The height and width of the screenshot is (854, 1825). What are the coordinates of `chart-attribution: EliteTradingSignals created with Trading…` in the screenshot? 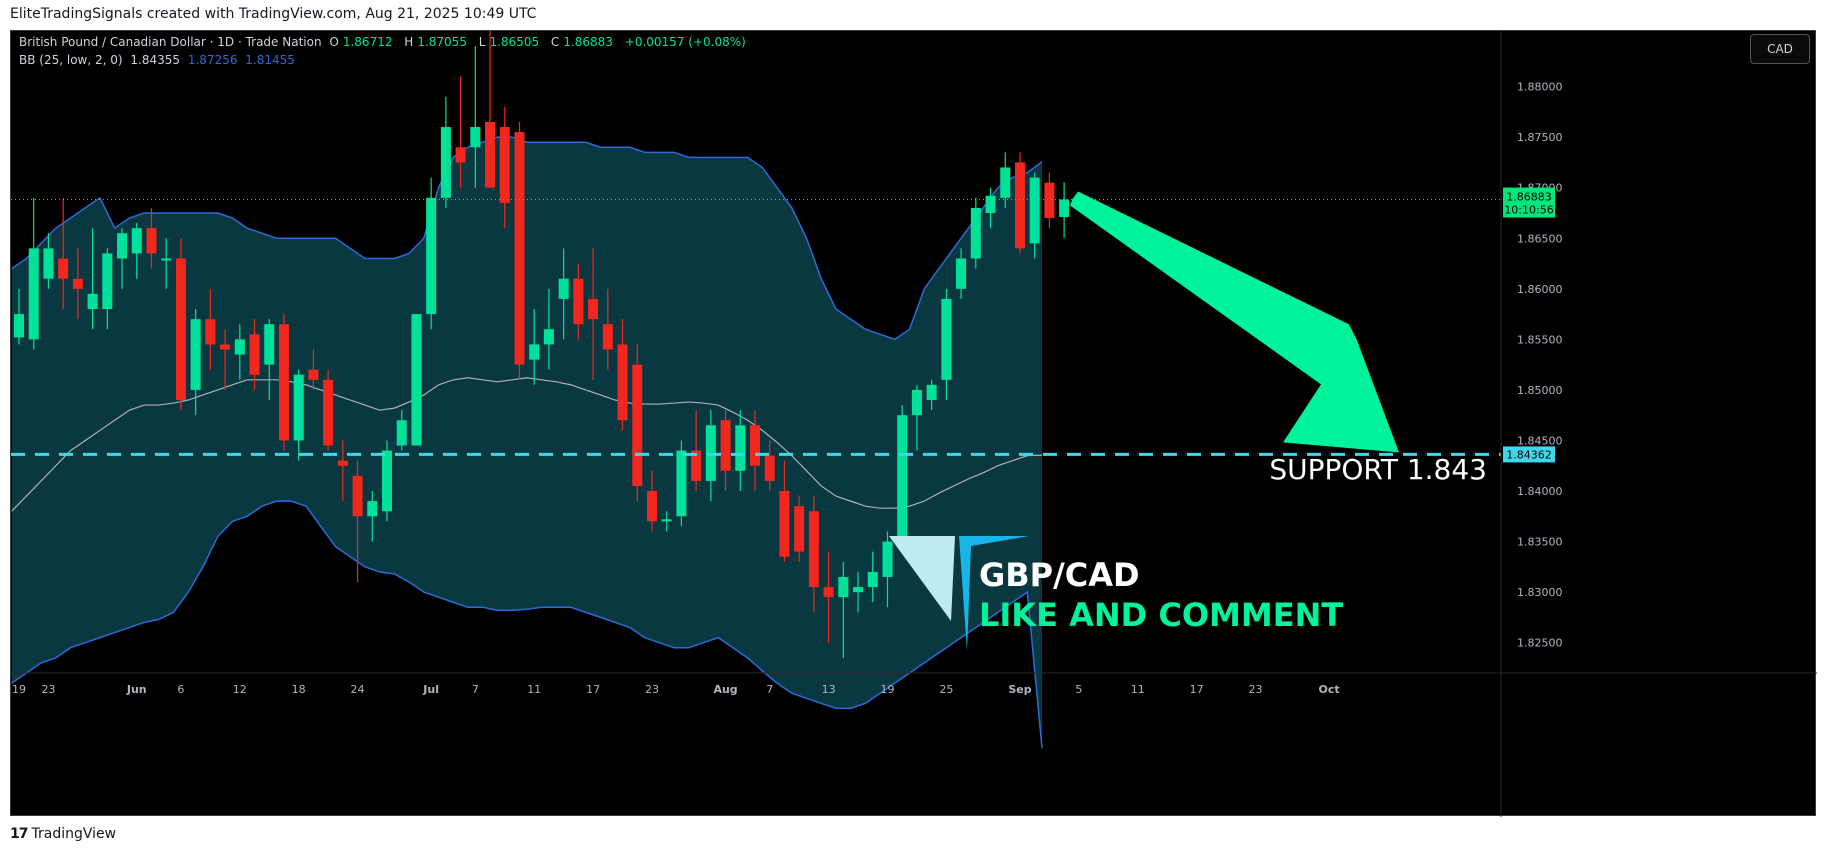 It's located at (273, 14).